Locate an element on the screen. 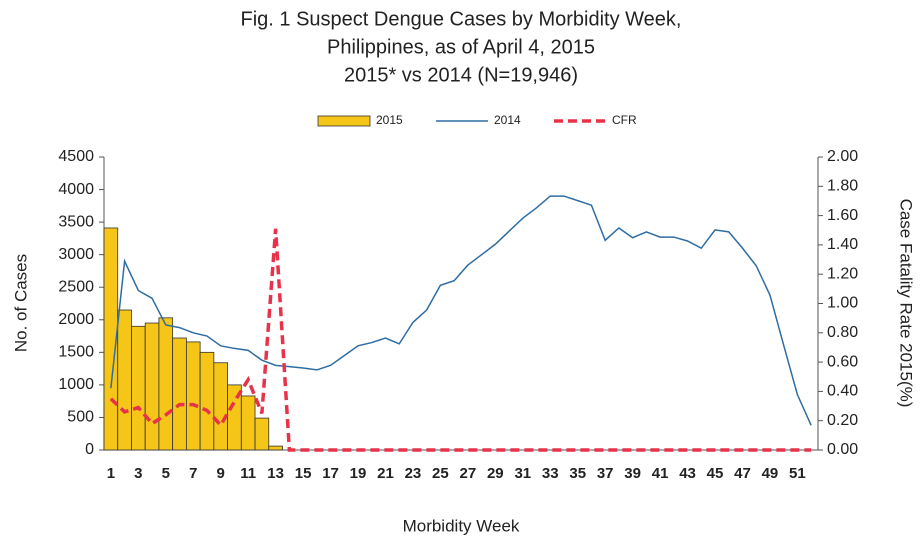 The image size is (922, 542). x-tick-label: 37 is located at coordinates (605, 473).